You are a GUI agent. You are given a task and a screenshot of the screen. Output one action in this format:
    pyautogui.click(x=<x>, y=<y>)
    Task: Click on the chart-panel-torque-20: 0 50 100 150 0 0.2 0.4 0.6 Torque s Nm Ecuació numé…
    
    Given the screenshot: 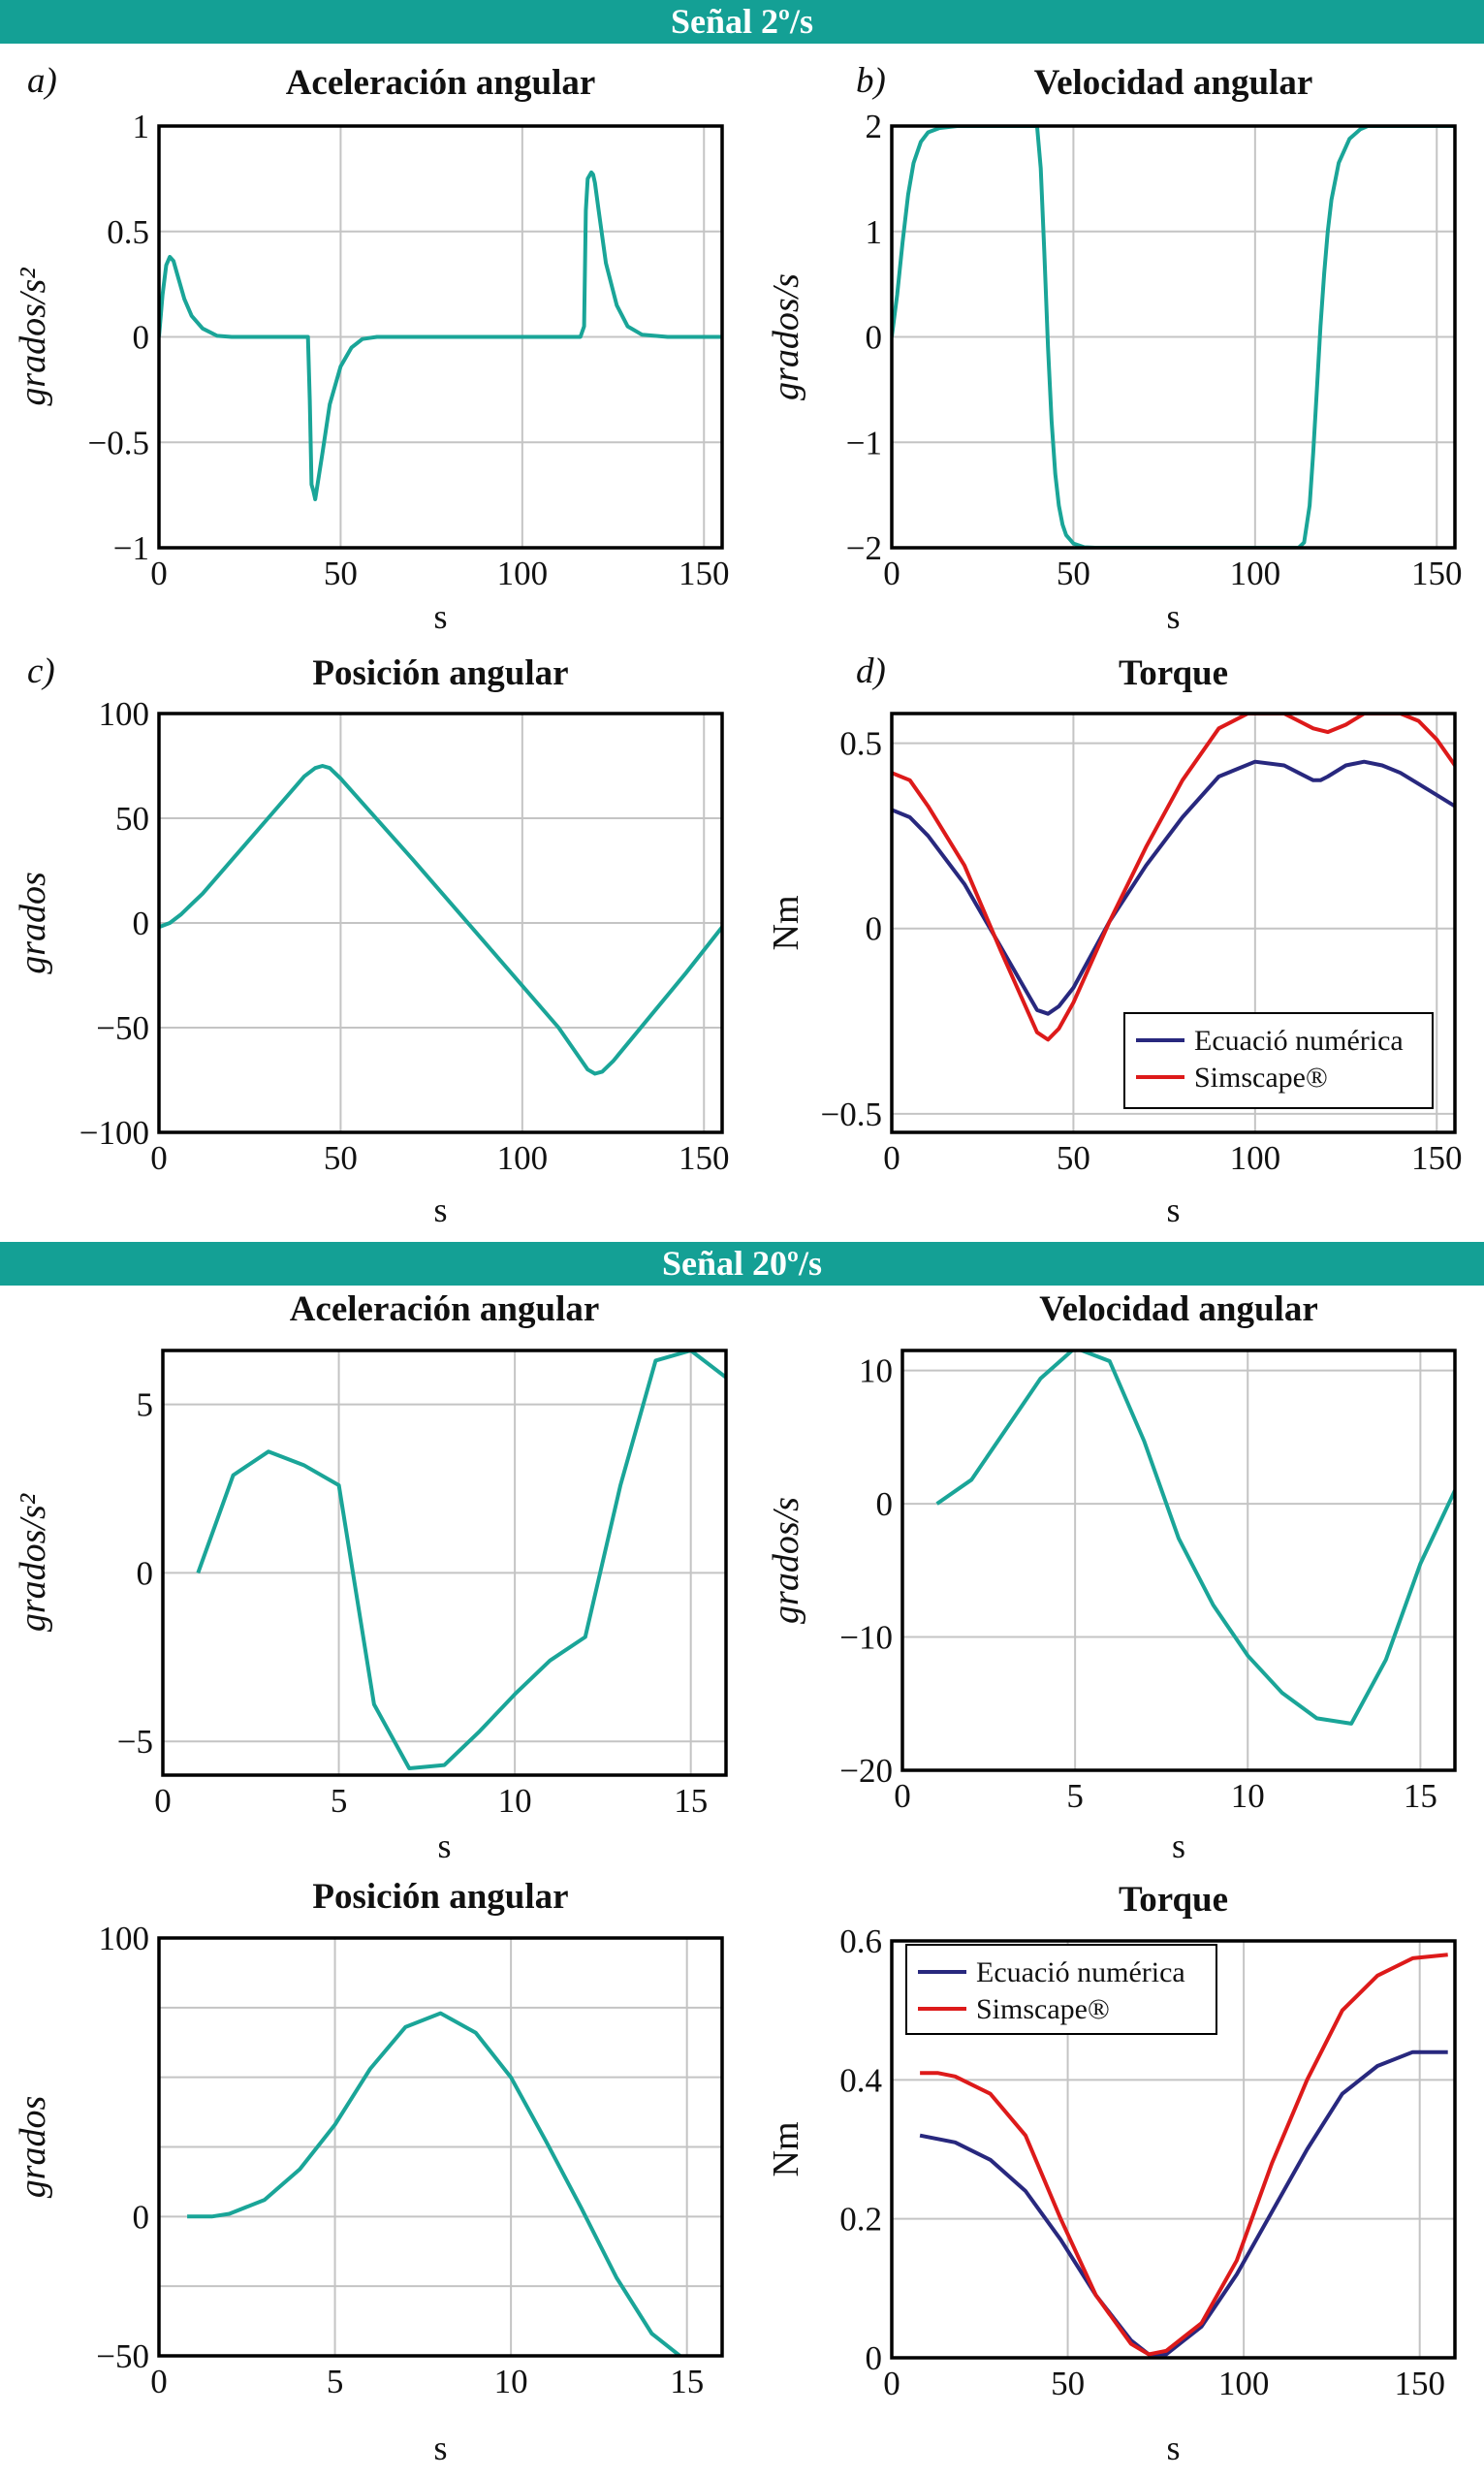 What is the action you would take?
    pyautogui.click(x=1111, y=2174)
    